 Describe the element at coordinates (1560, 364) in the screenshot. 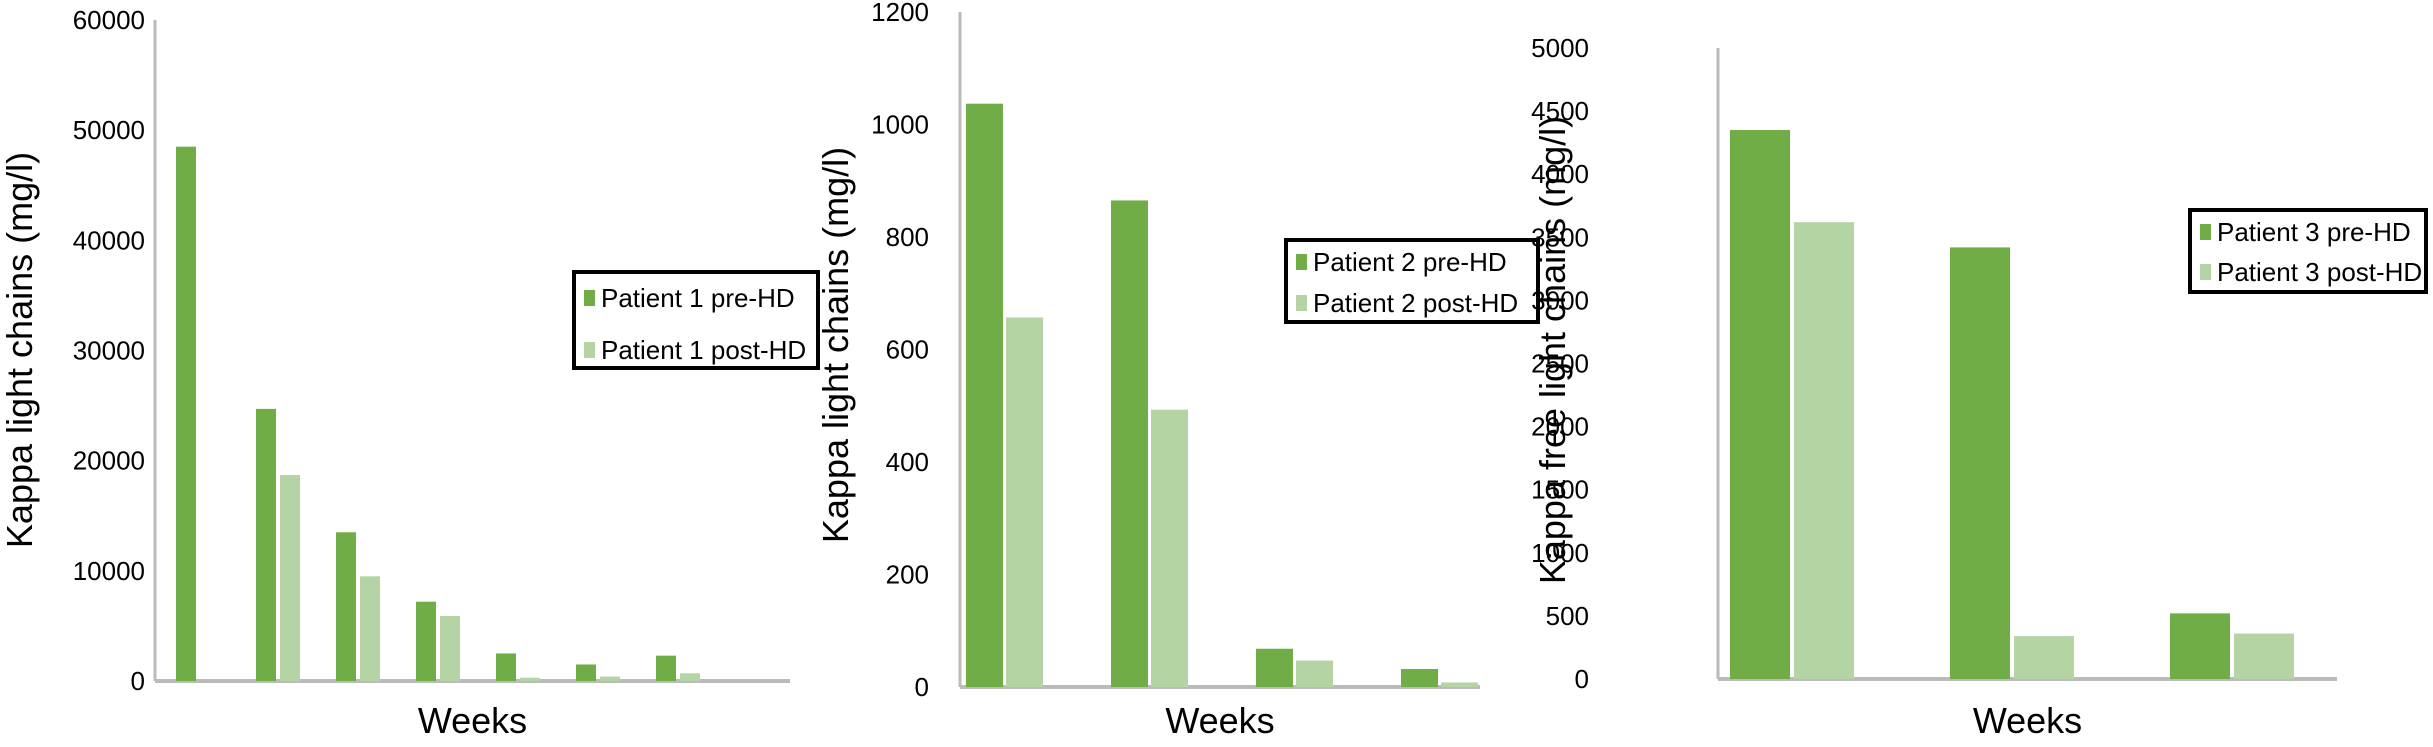

I see `y-tick-label: 2500` at that location.